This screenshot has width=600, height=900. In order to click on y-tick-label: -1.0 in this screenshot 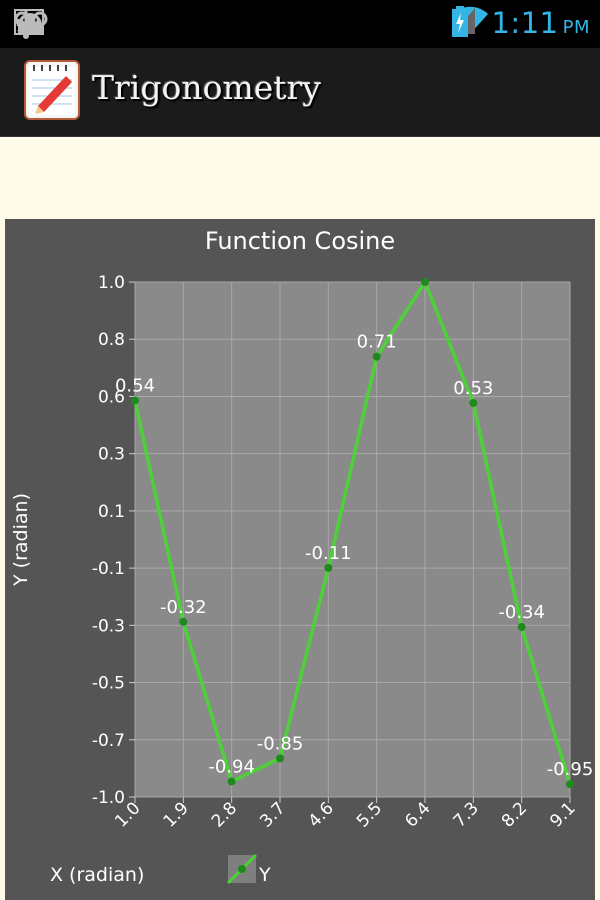, I will do `click(108, 798)`.